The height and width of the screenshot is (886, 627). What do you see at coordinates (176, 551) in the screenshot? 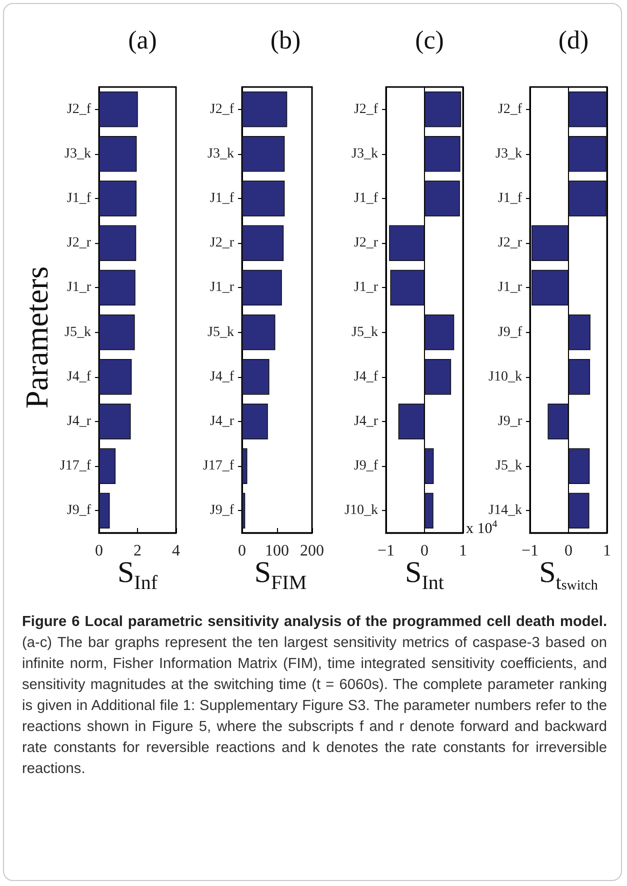
I see `x-tick-label: 4` at bounding box center [176, 551].